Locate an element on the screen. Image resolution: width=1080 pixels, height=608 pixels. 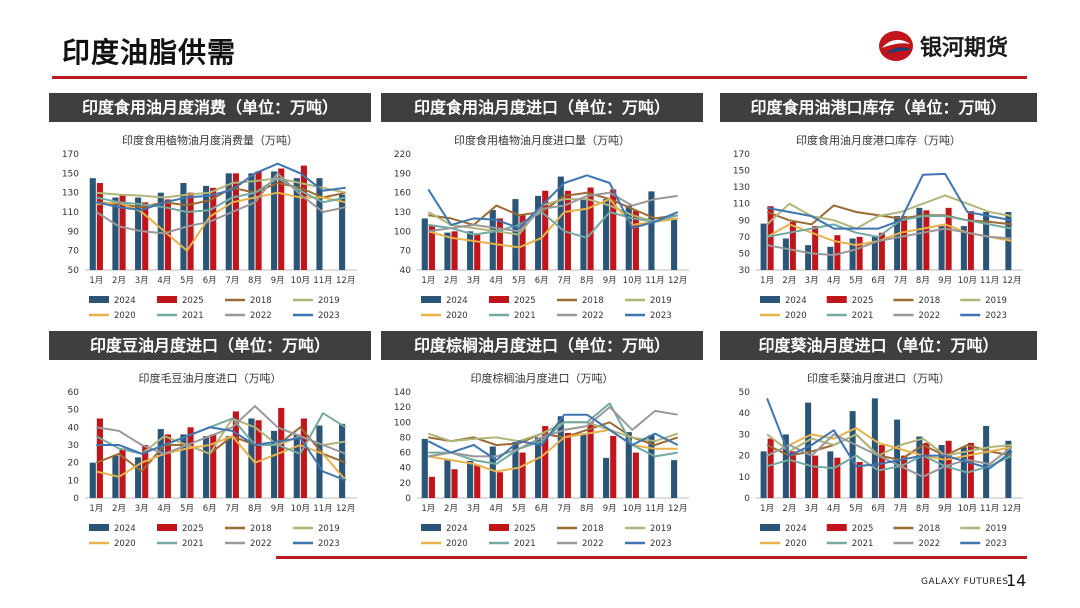
line-2018 is located at coordinates (553, 208).